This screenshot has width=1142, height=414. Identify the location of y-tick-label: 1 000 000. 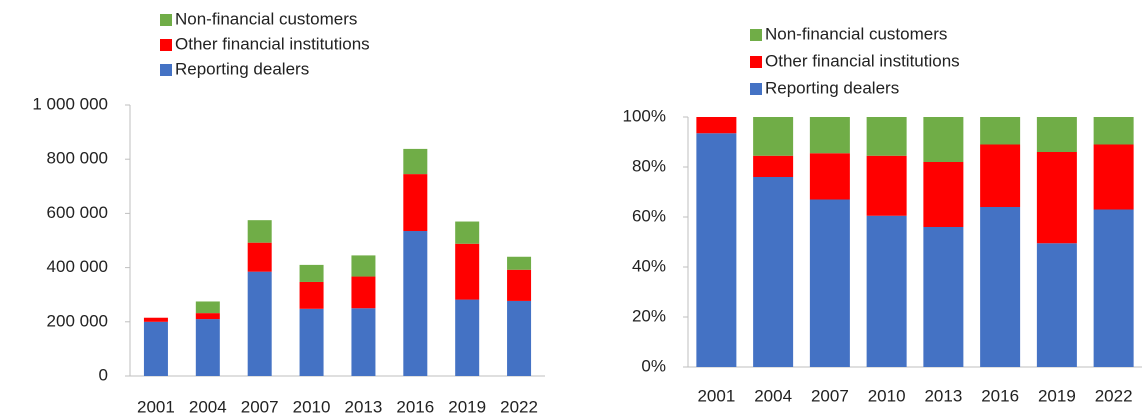
(70, 103).